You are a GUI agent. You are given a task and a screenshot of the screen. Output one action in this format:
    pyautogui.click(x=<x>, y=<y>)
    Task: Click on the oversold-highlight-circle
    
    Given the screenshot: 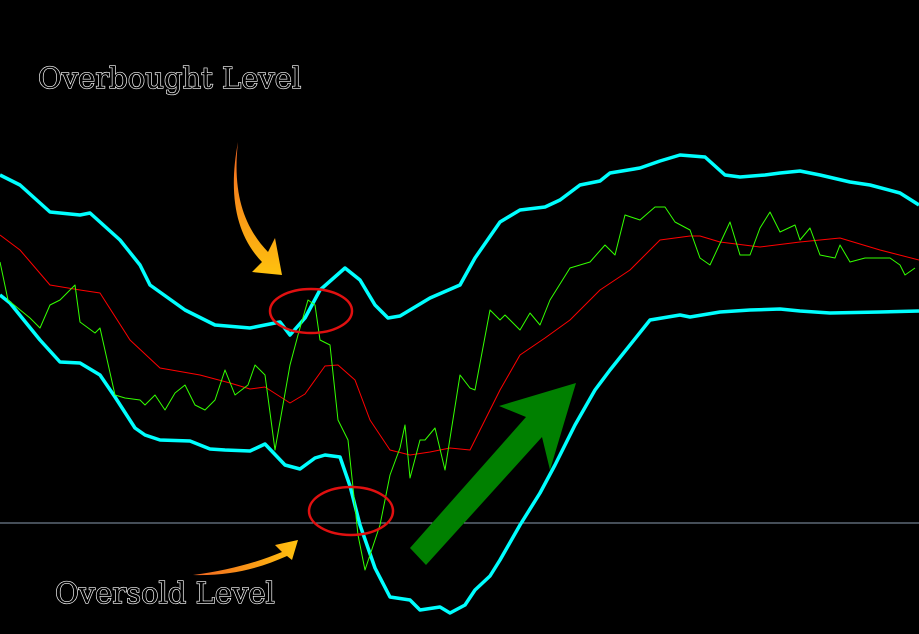 What is the action you would take?
    pyautogui.click(x=351, y=511)
    